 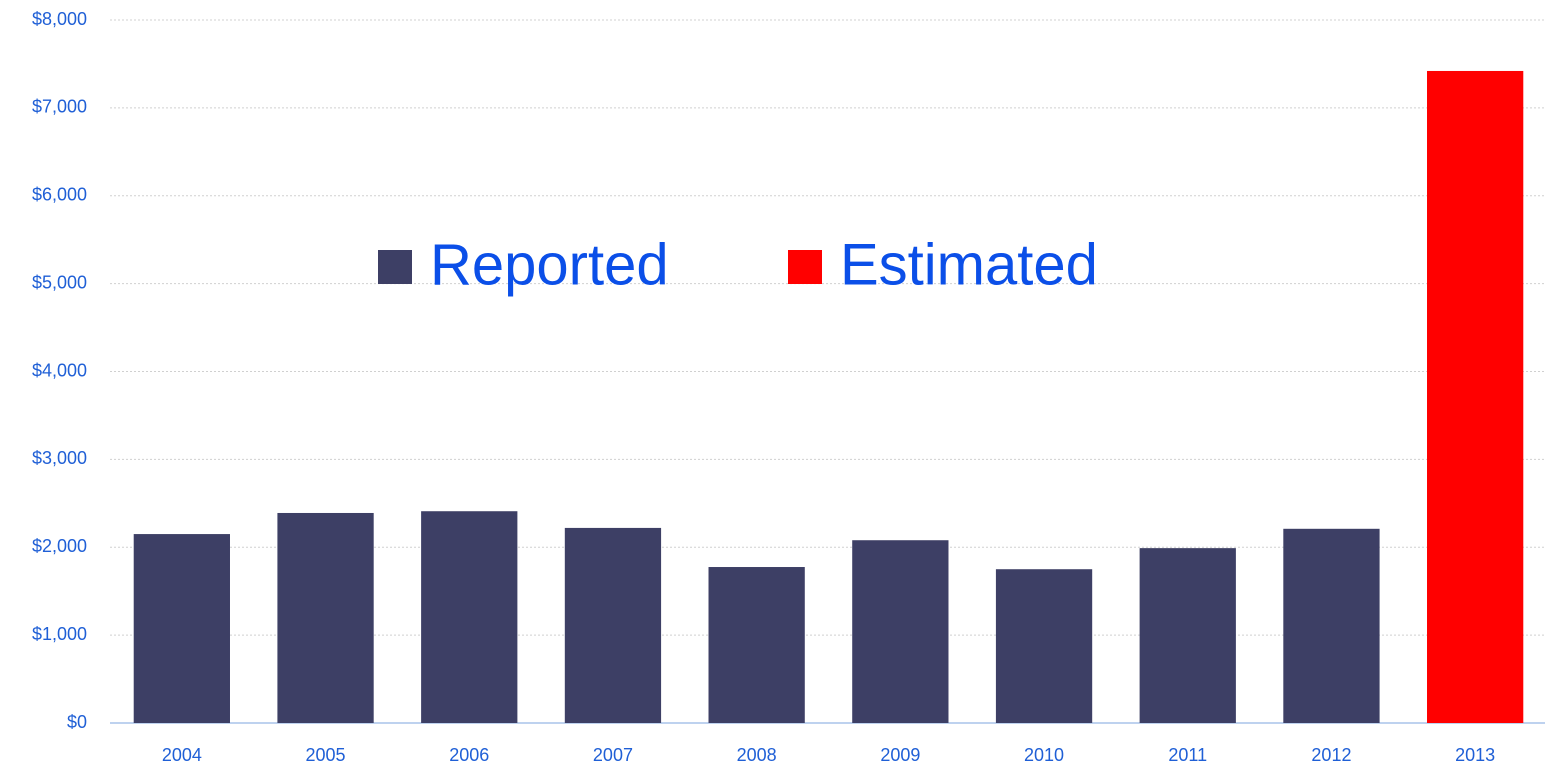 I want to click on x-tick-label: 2005, so click(x=326, y=755).